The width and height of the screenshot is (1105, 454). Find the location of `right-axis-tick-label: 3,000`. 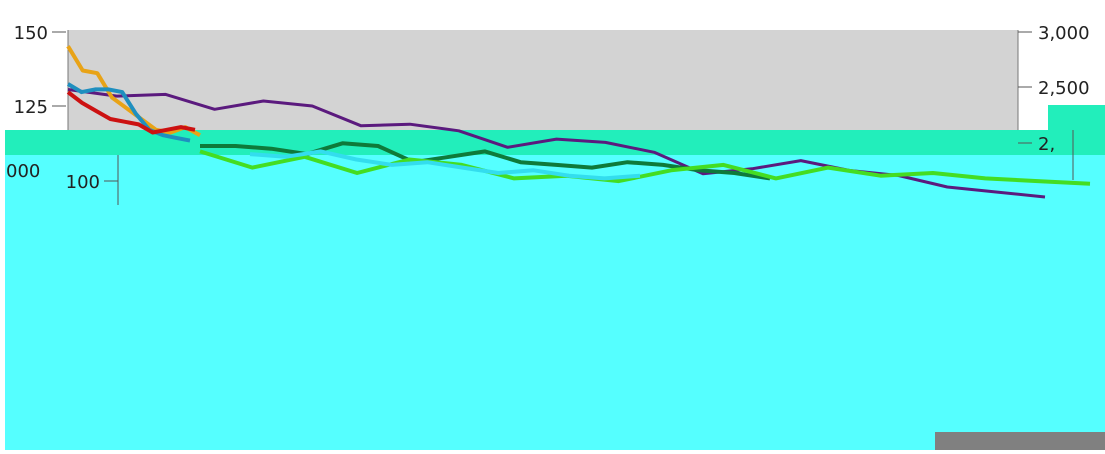

right-axis-tick-label: 3,000 is located at coordinates (1064, 33).